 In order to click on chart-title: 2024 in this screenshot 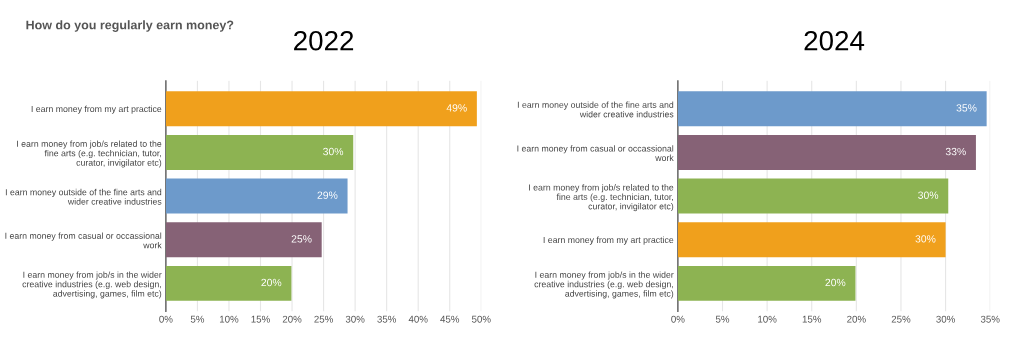, I will do `click(834, 40)`.